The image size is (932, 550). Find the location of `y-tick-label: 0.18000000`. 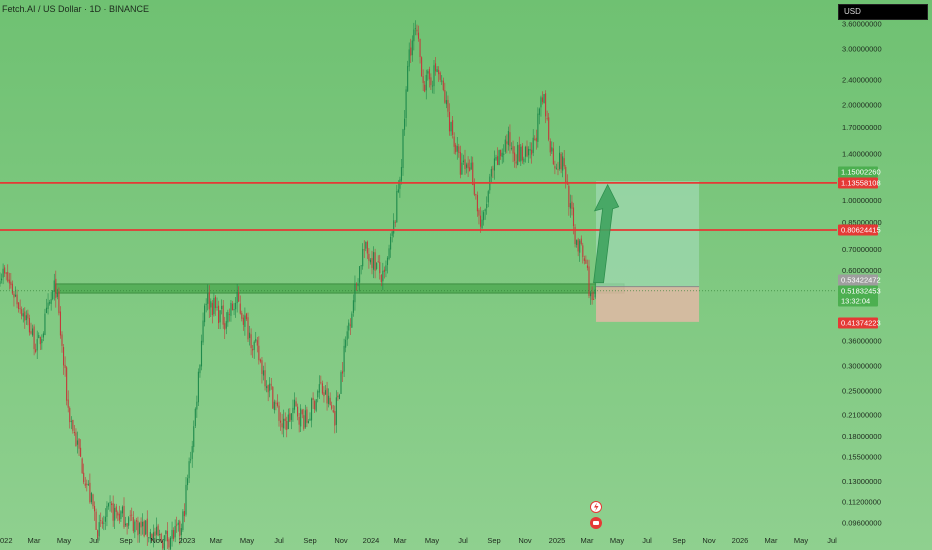

y-tick-label: 0.18000000 is located at coordinates (862, 436).